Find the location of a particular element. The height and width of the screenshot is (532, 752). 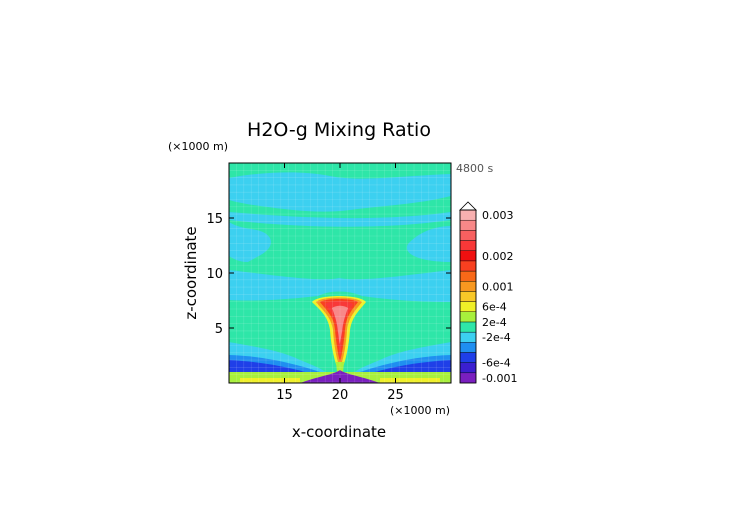

colorbar-label: 2e-4 is located at coordinates (494, 322).